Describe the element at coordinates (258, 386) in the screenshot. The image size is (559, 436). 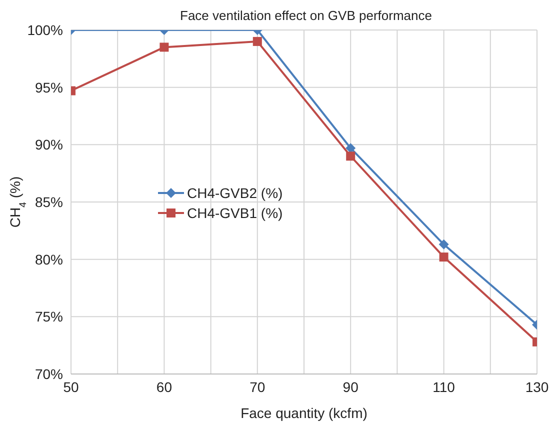
I see `x-tick-label: 70` at that location.